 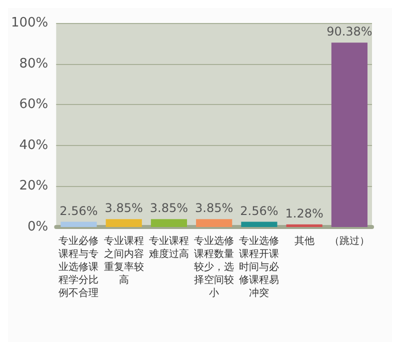 I want to click on x-tick-label: 其他, so click(x=304, y=241).